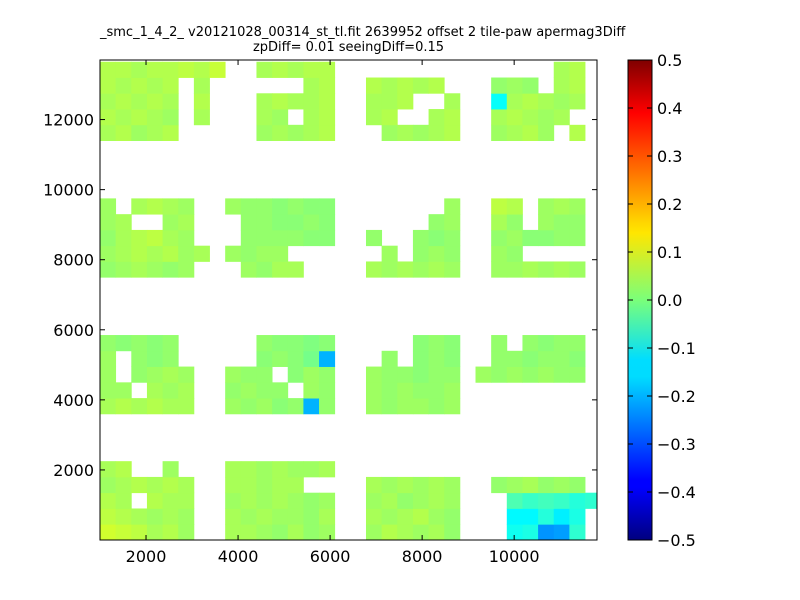 This screenshot has width=800, height=600. I want to click on x-tick-label: 10000, so click(514, 556).